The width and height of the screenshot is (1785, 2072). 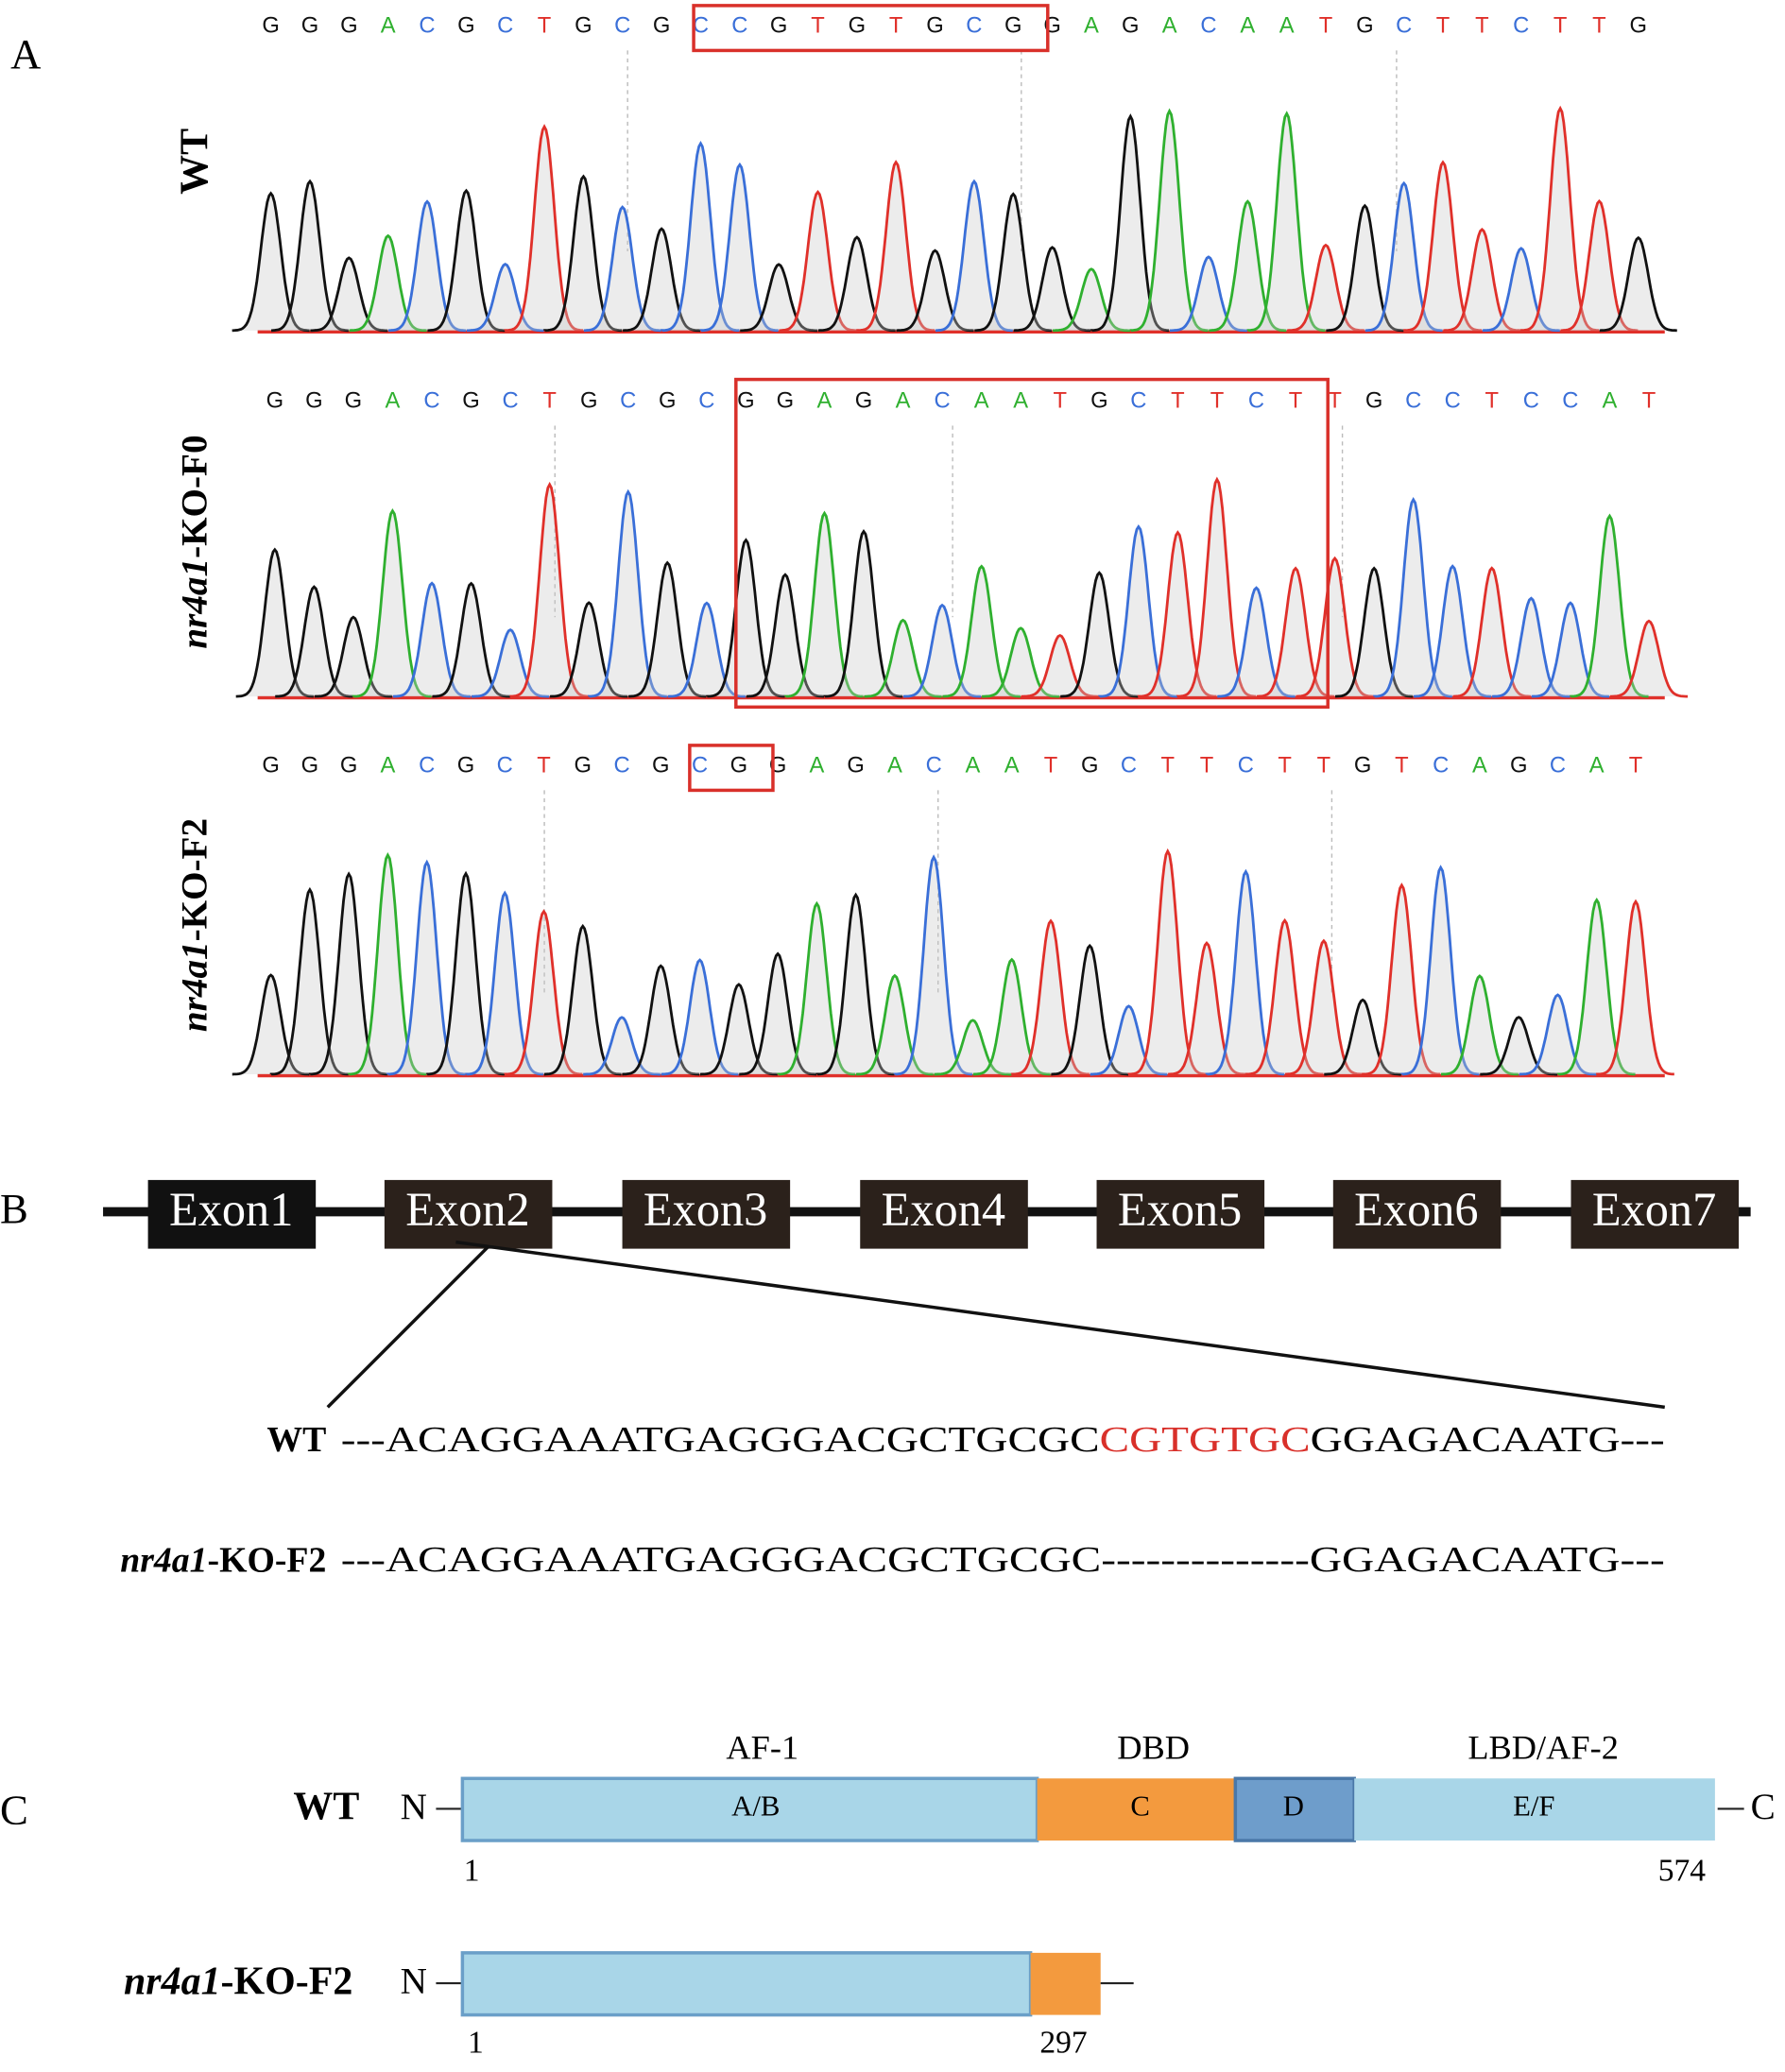 What do you see at coordinates (195, 879) in the screenshot?
I see `label-suffix: -KO-F2` at bounding box center [195, 879].